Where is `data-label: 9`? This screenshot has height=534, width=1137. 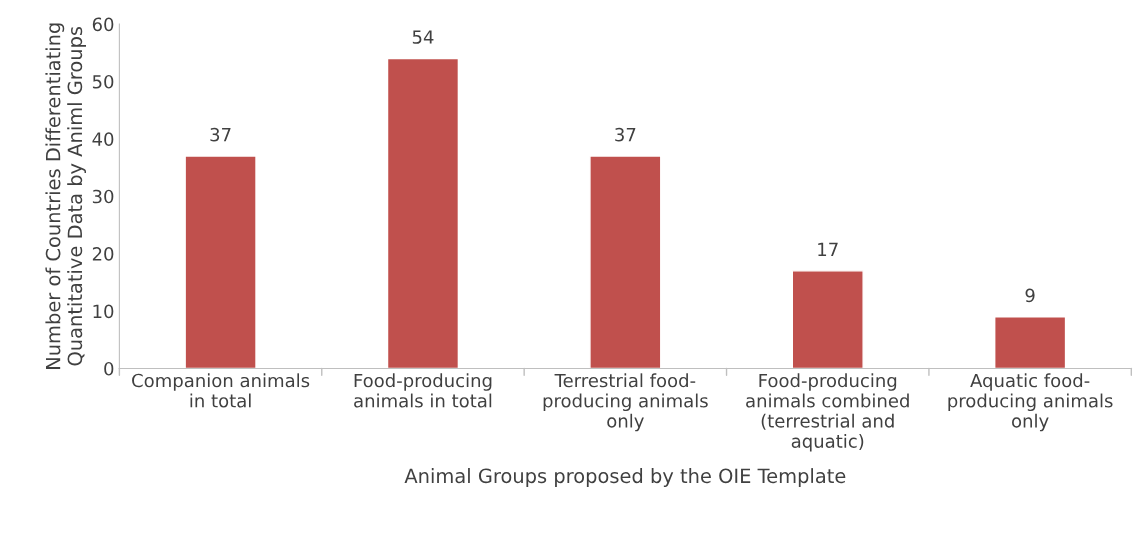
data-label: 9 is located at coordinates (1030, 295).